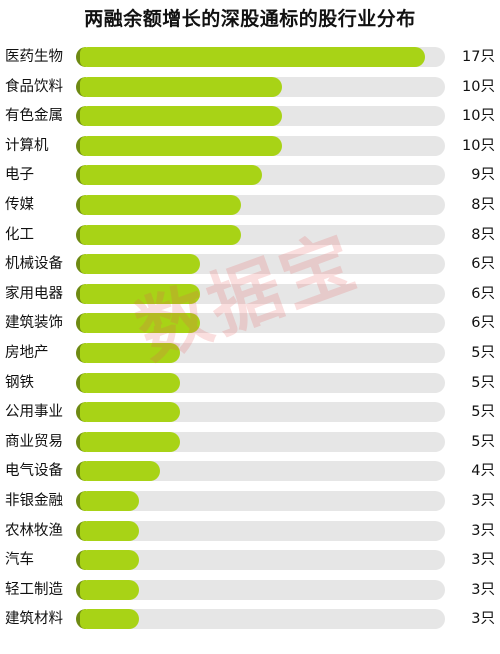 The height and width of the screenshot is (654, 500). Describe the element at coordinates (27, 145) in the screenshot. I see `category-label: 计算机` at that location.